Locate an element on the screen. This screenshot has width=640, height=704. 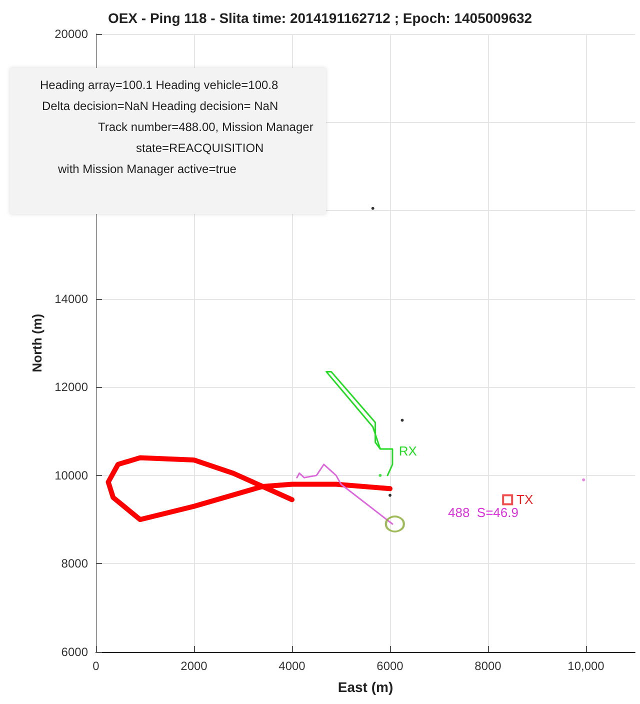
annotation: RX is located at coordinates (408, 451).